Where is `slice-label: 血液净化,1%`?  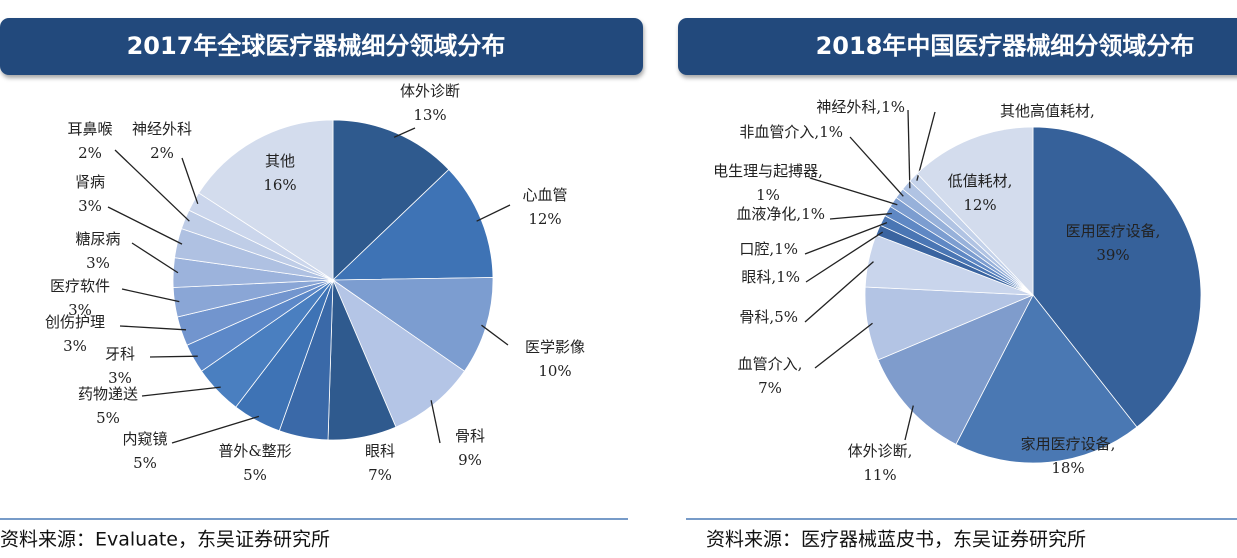
slice-label: 血液净化,1% is located at coordinates (780, 214).